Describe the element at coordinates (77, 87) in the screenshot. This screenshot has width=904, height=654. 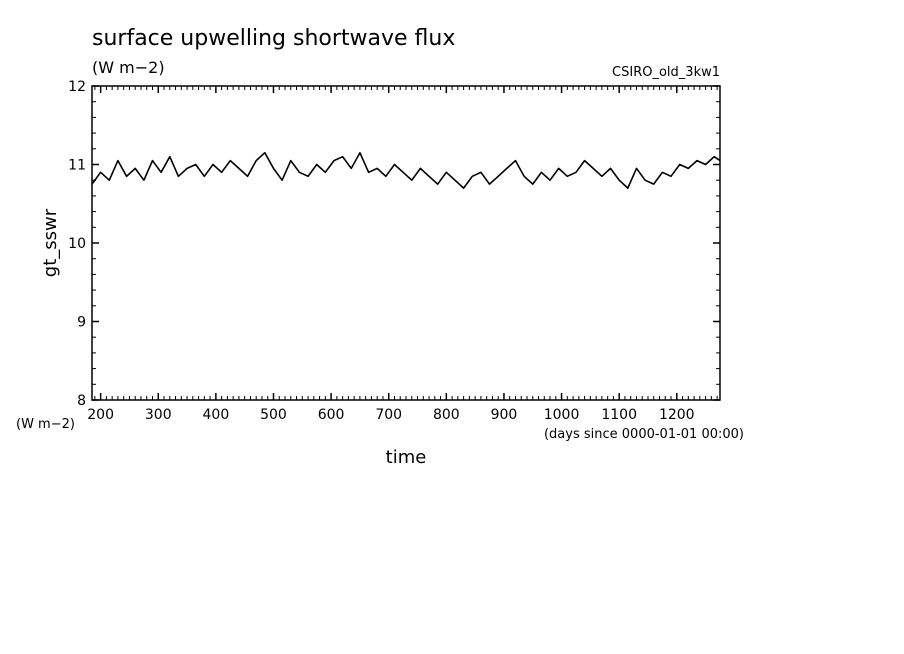
I see `y-tick-label: 12` at that location.